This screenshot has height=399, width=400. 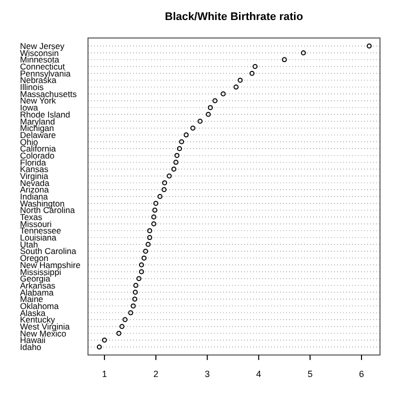 I want to click on y-tick-label: Illinois, so click(x=32, y=87).